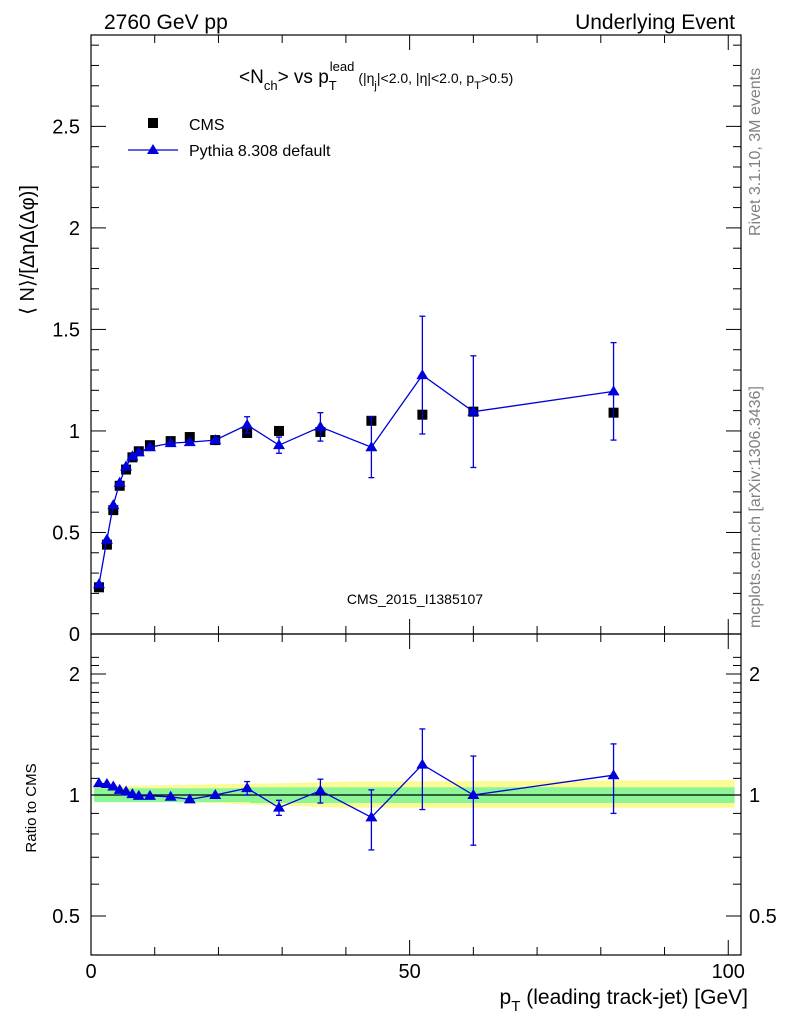 This screenshot has width=786, height=1024. I want to click on ratio-ytick-label: 0.5, so click(66, 917).